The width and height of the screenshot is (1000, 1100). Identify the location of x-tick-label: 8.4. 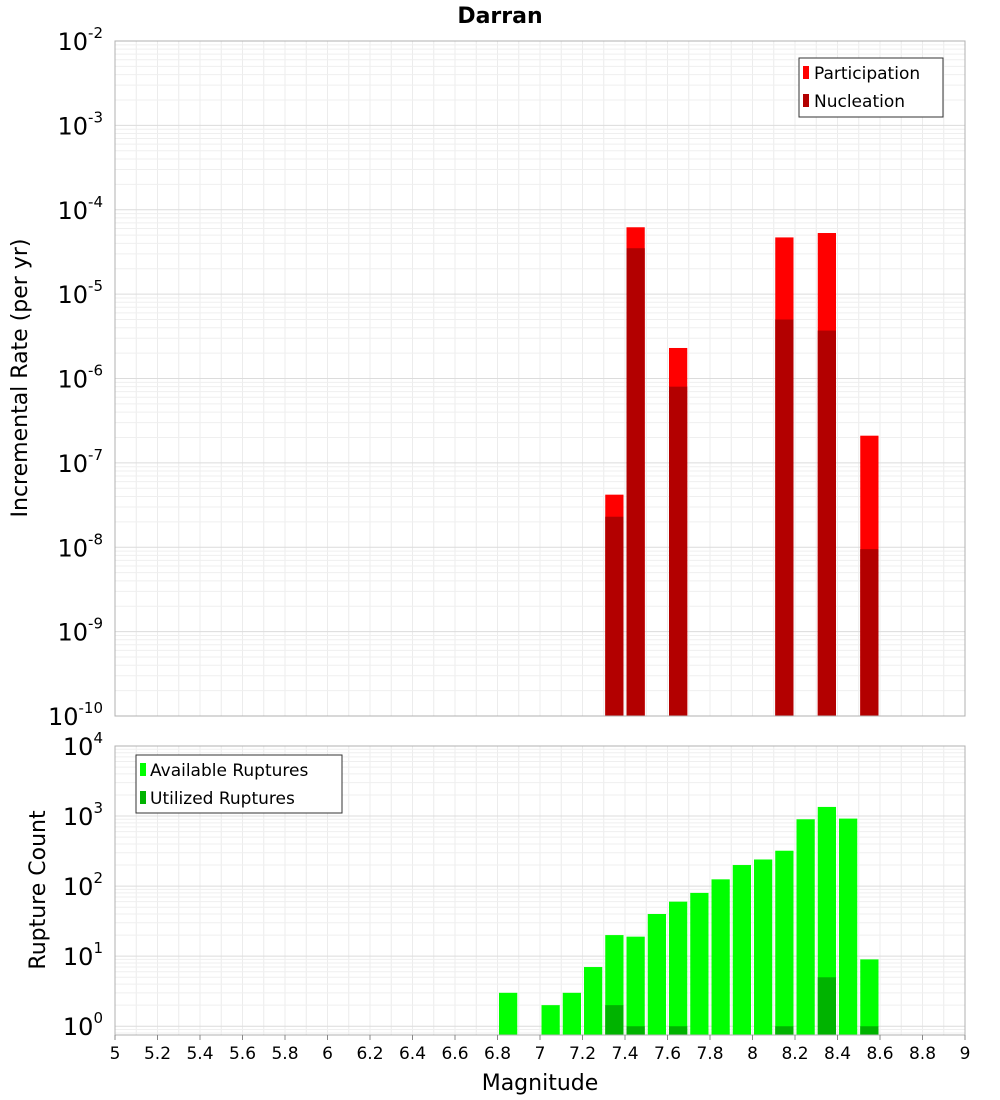
(837, 1054).